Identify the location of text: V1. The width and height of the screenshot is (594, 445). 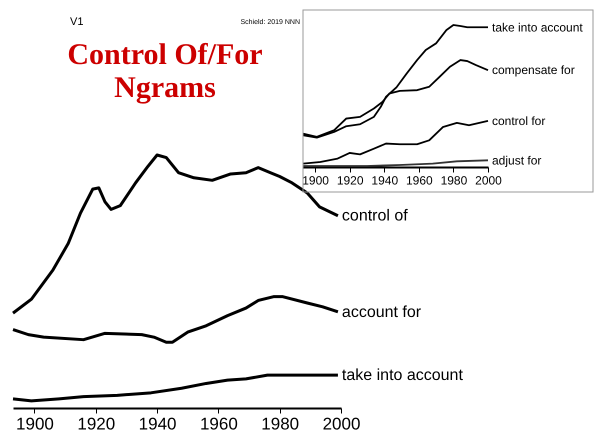
(77, 22).